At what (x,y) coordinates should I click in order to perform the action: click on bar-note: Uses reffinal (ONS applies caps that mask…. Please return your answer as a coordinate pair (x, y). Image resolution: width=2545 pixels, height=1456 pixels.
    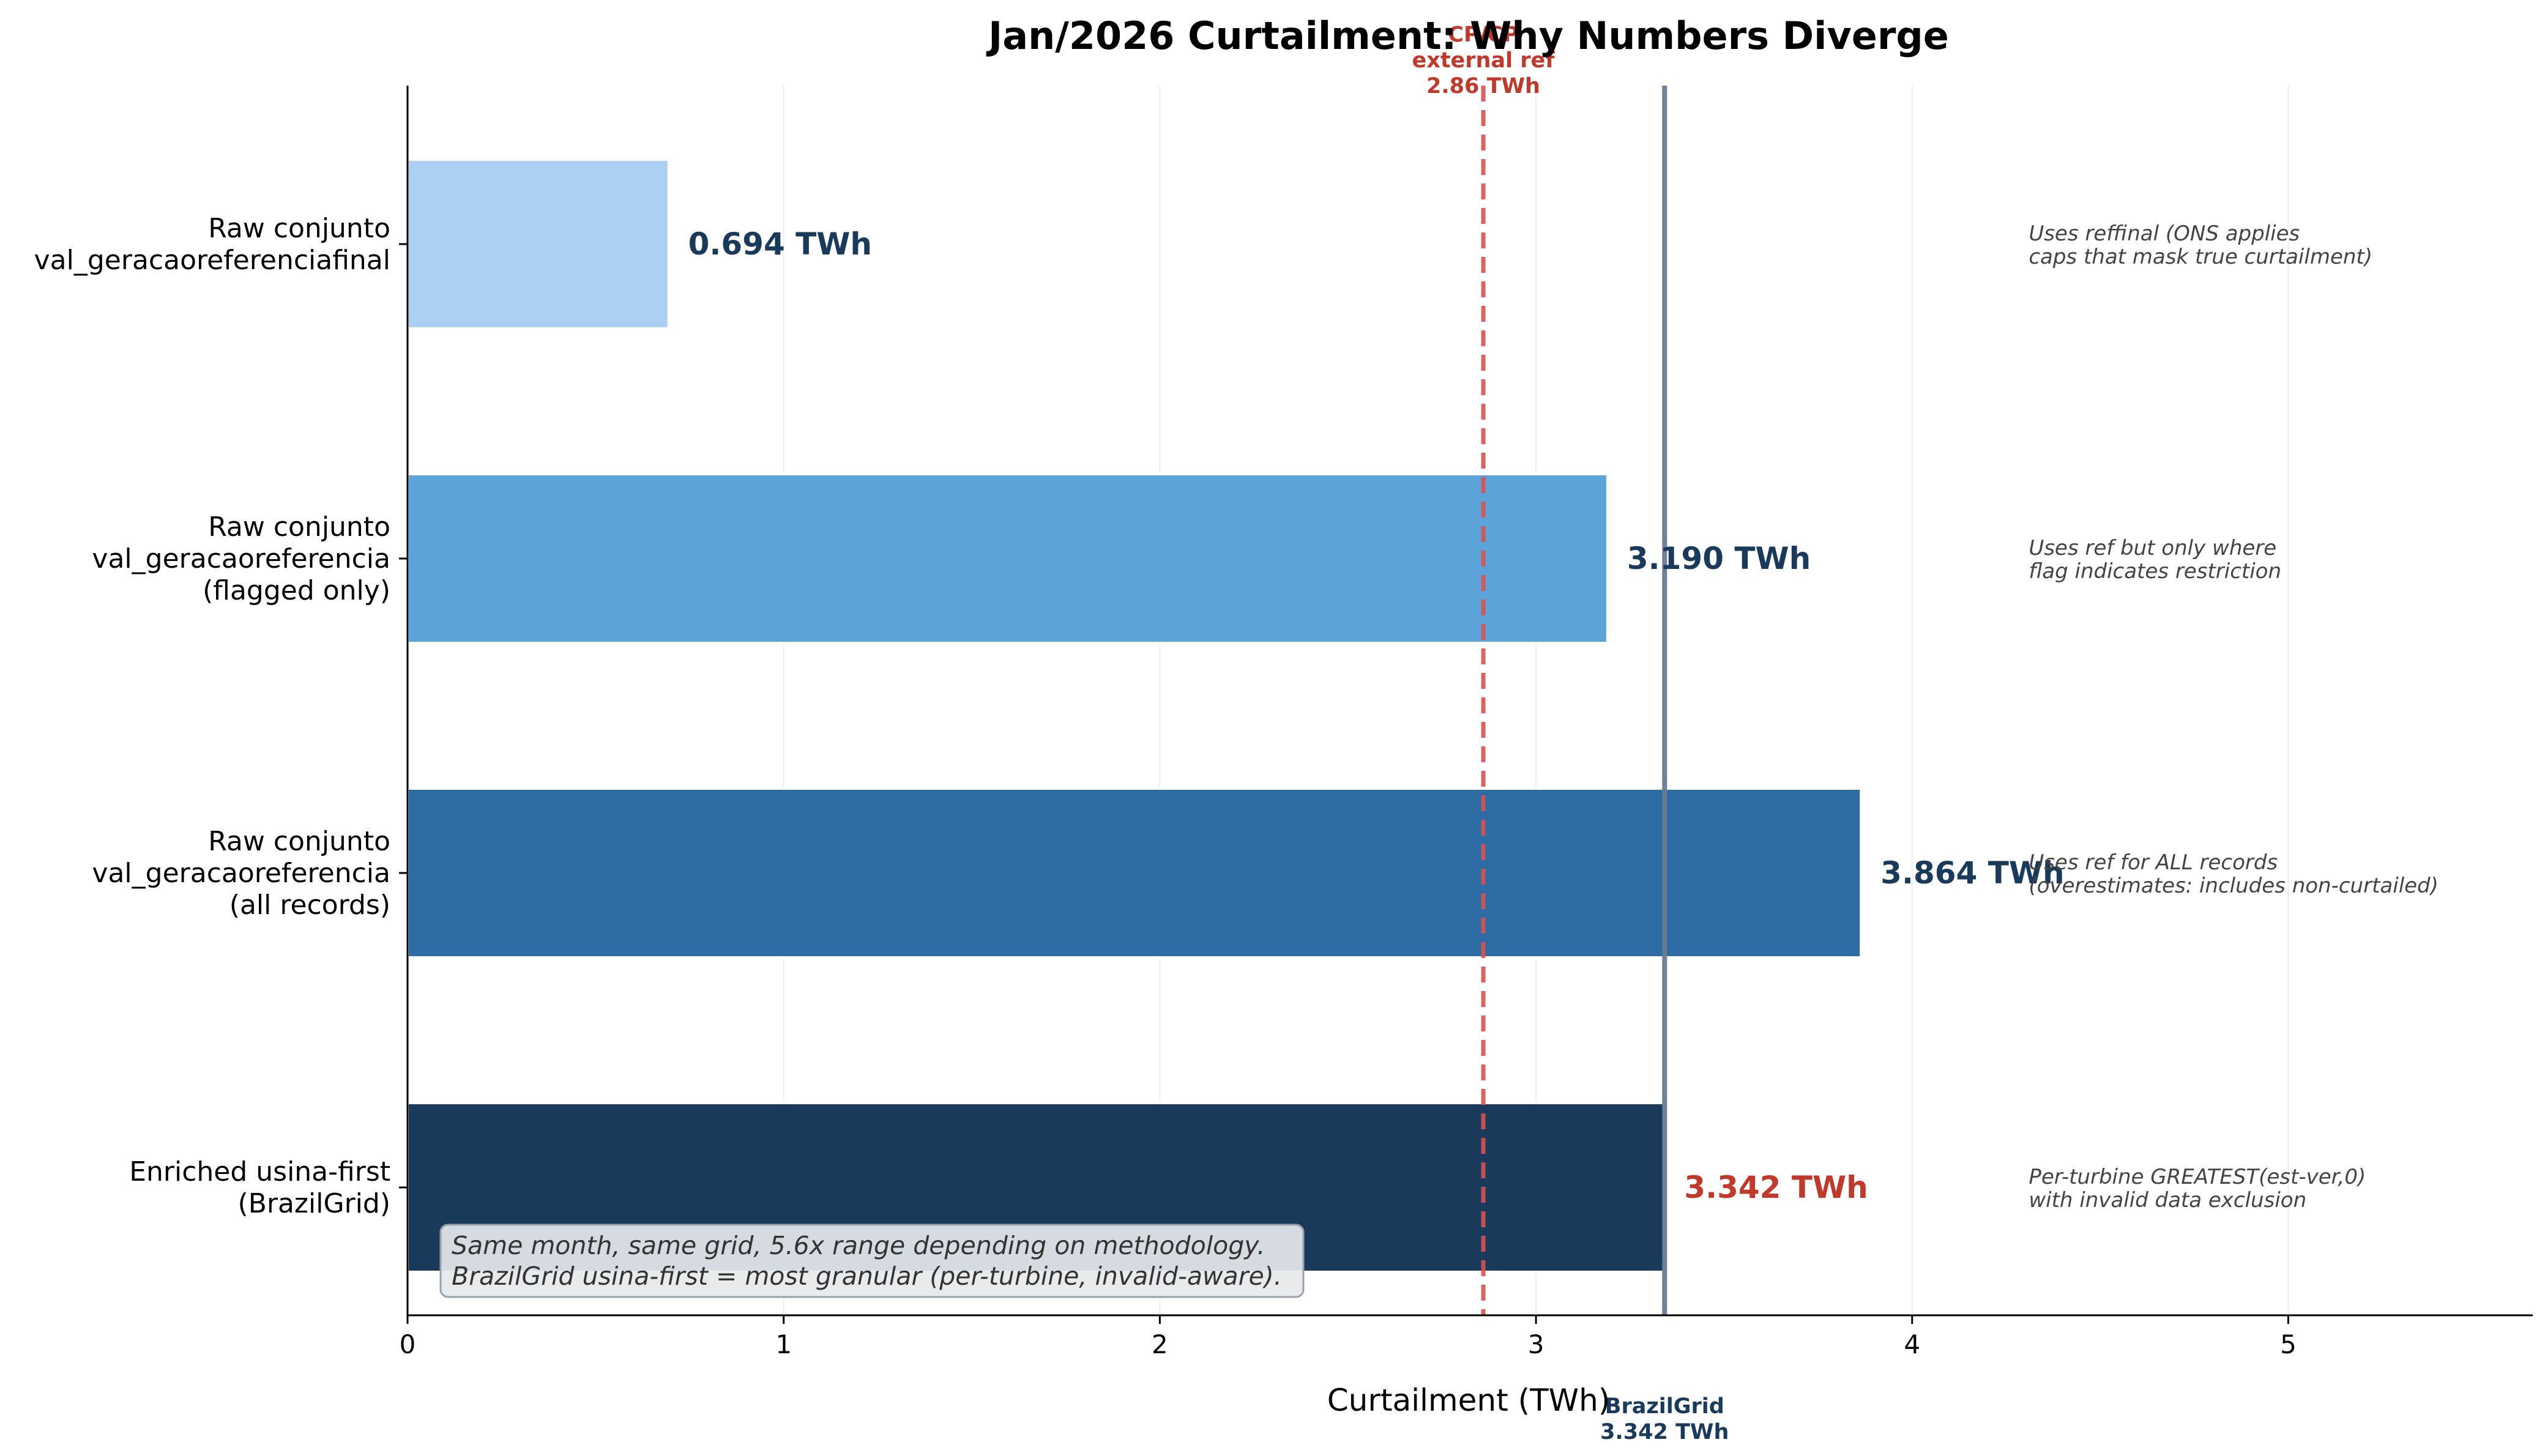
    Looking at the image, I should click on (2200, 245).